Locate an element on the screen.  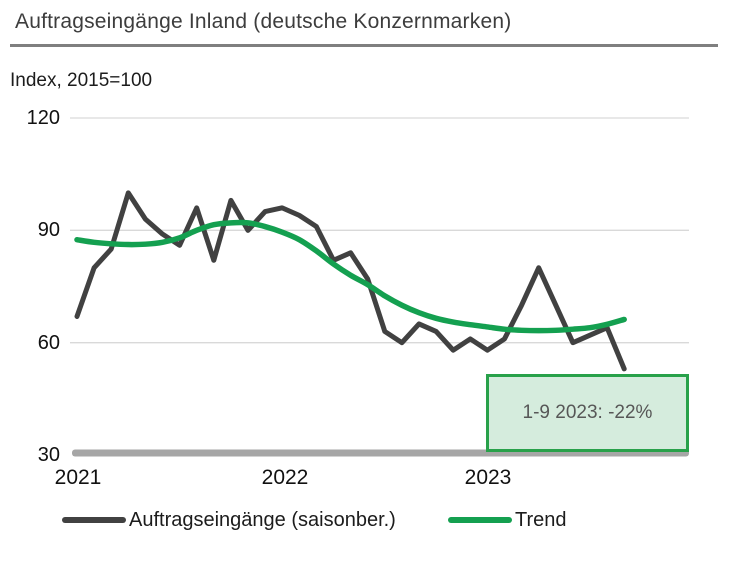
legend-item-trend: Trend is located at coordinates (507, 520).